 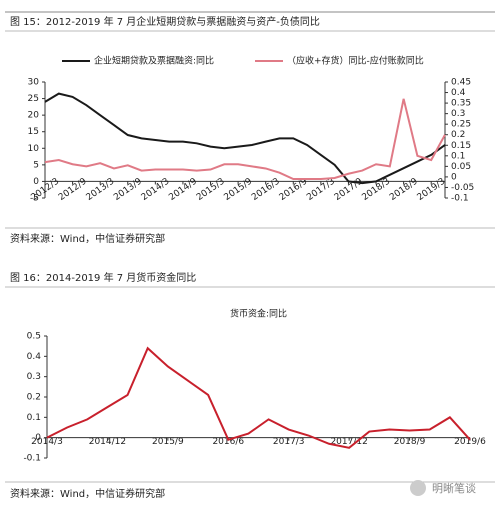 I want to click on y-tick-label: 20, so click(x=34, y=116).